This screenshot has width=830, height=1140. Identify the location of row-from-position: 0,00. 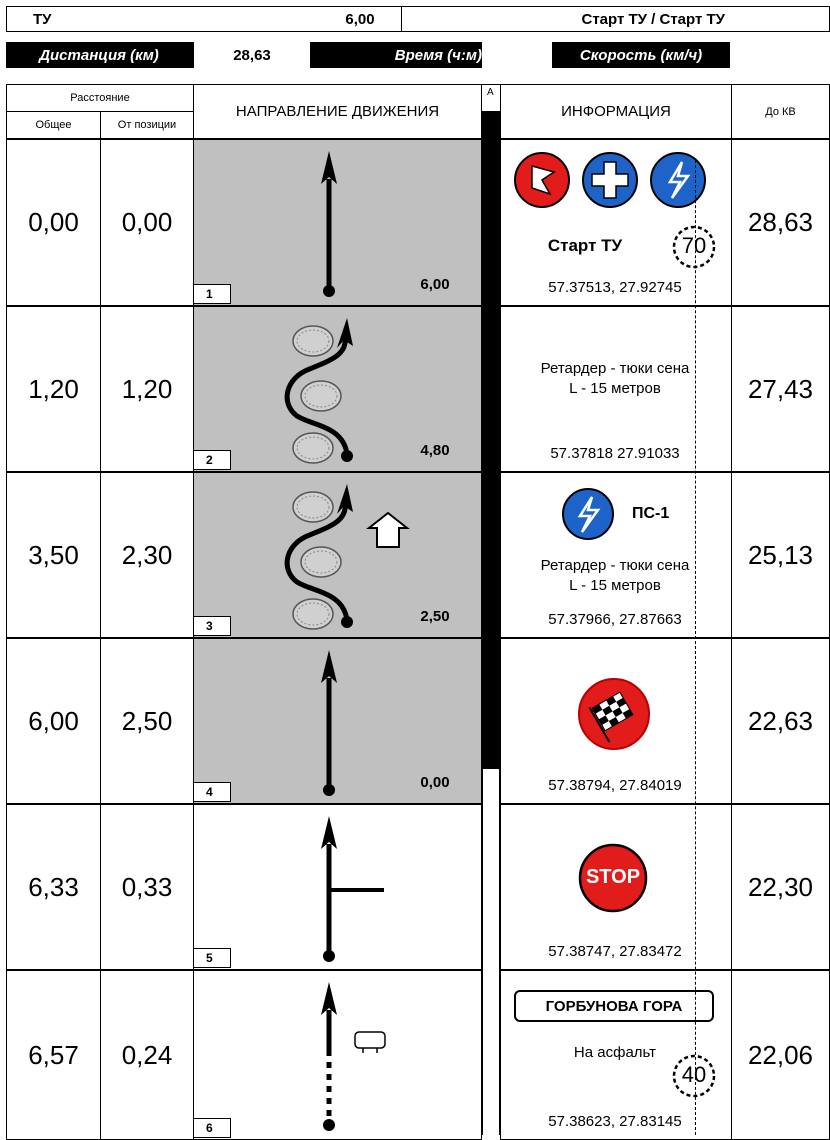
(147, 222).